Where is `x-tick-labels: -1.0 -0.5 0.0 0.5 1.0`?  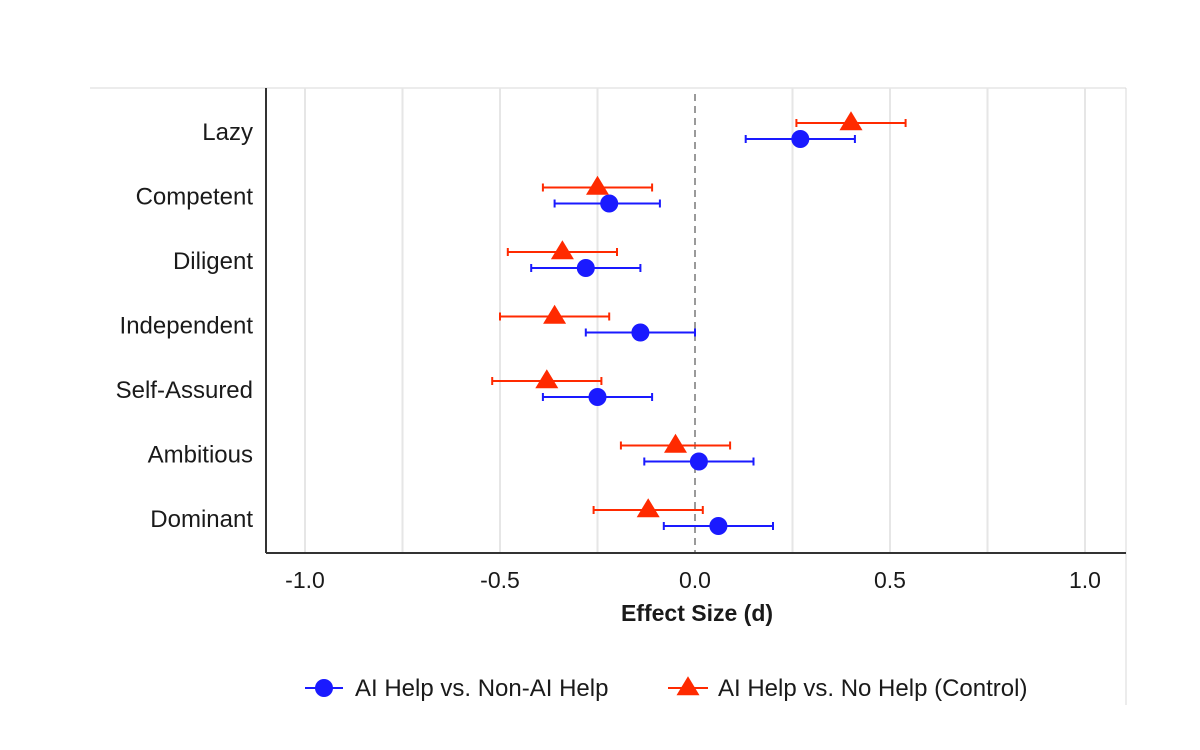 x-tick-labels: -1.0 -0.5 0.0 0.5 1.0 is located at coordinates (693, 580).